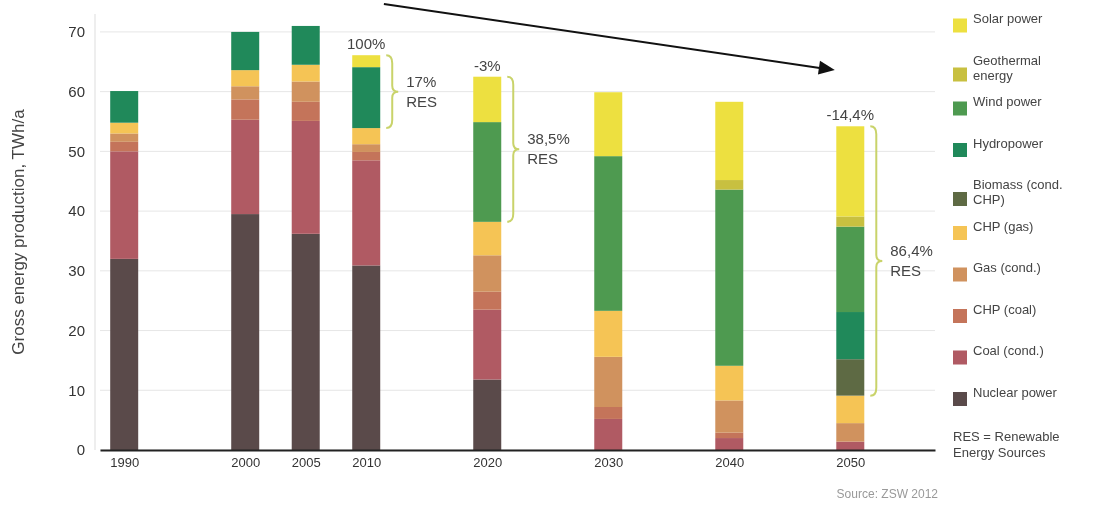 The height and width of the screenshot is (508, 1093). I want to click on y-tick-label: 0, so click(80, 450).